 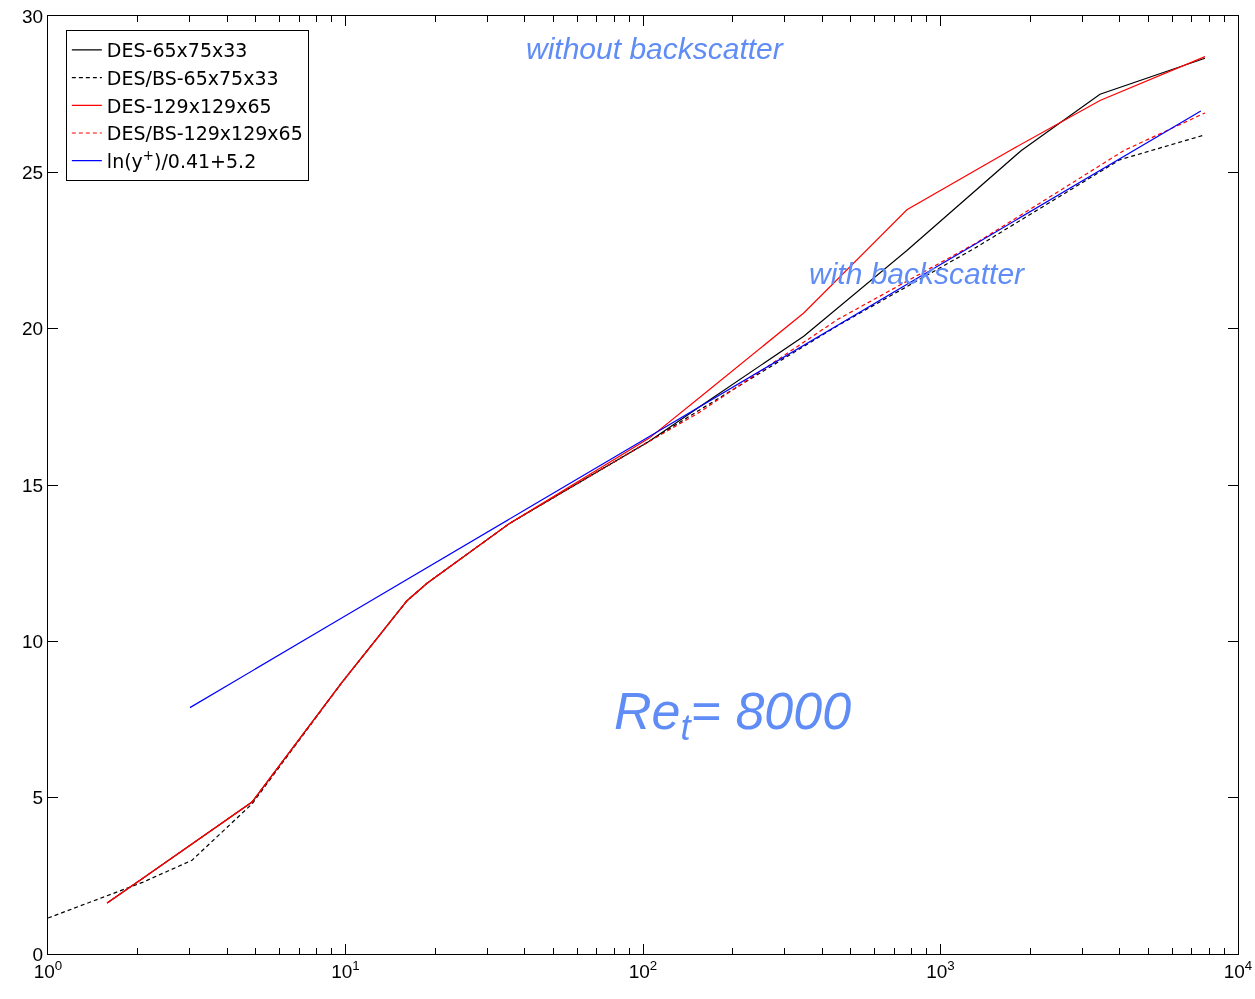 I want to click on annotation: Re$_{t}$= 8000, so click(x=733, y=715).